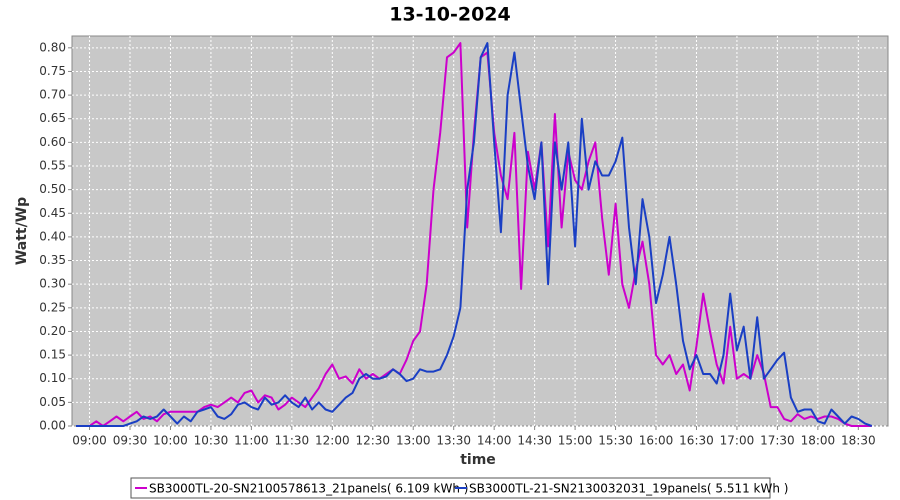  What do you see at coordinates (170, 441) in the screenshot?
I see `x-tick-label: 10:00` at bounding box center [170, 441].